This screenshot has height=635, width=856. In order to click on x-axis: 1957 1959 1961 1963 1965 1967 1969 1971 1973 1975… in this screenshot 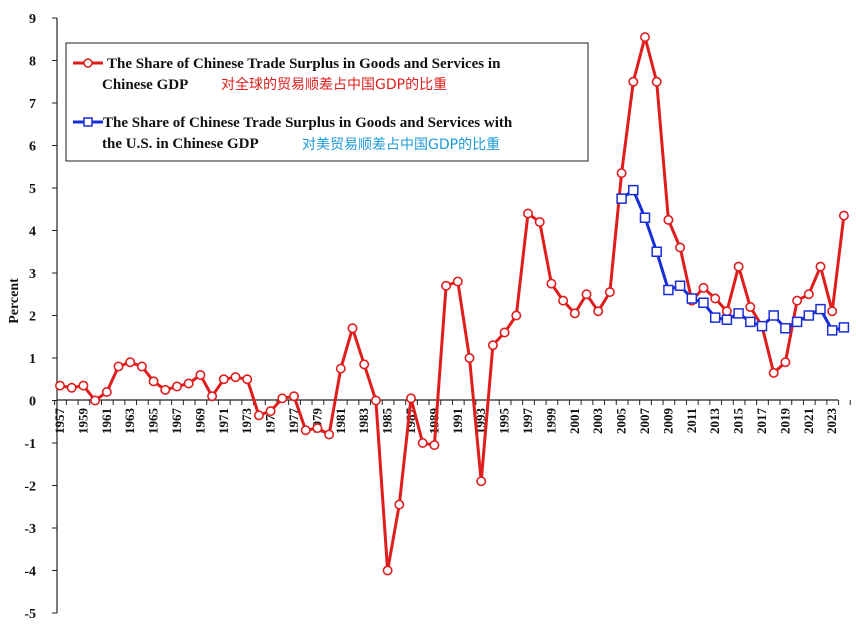, I will do `click(451, 417)`.